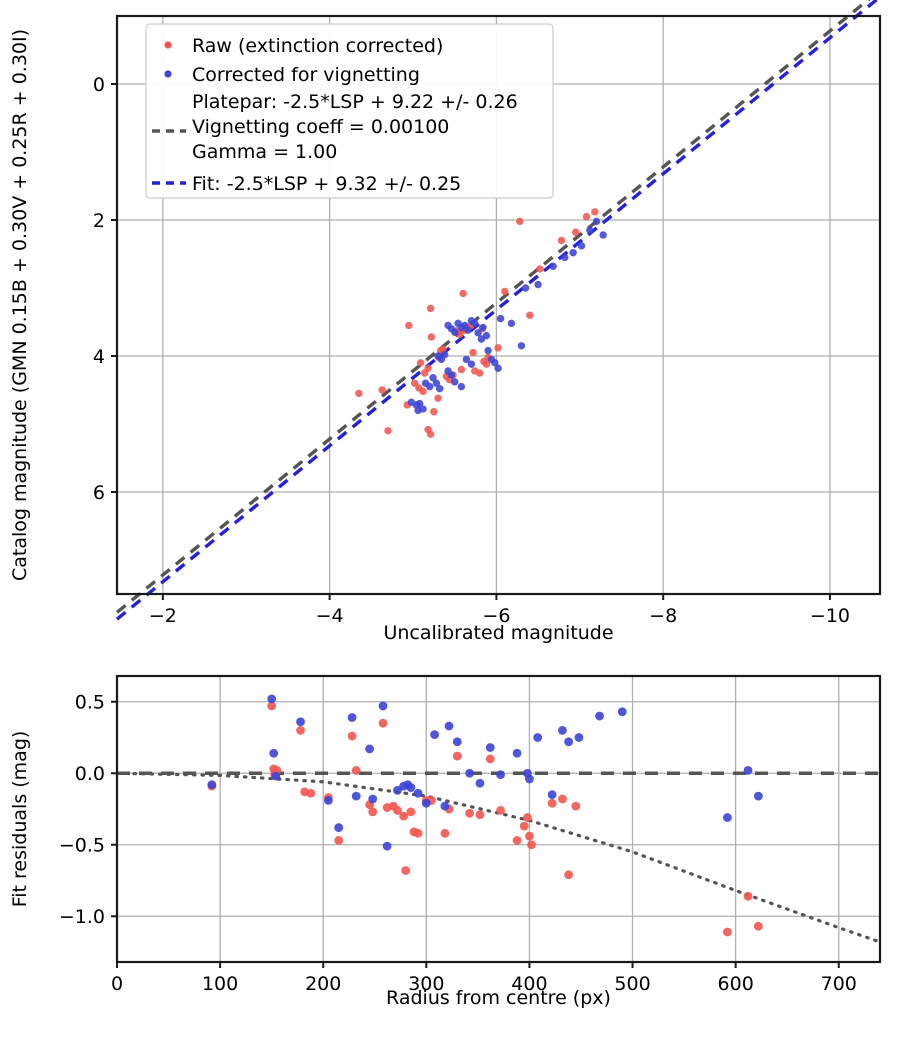 This screenshot has height=1050, width=900. What do you see at coordinates (498, 633) in the screenshot?
I see `top-x-axis-label: Uncalibrated magnitude` at bounding box center [498, 633].